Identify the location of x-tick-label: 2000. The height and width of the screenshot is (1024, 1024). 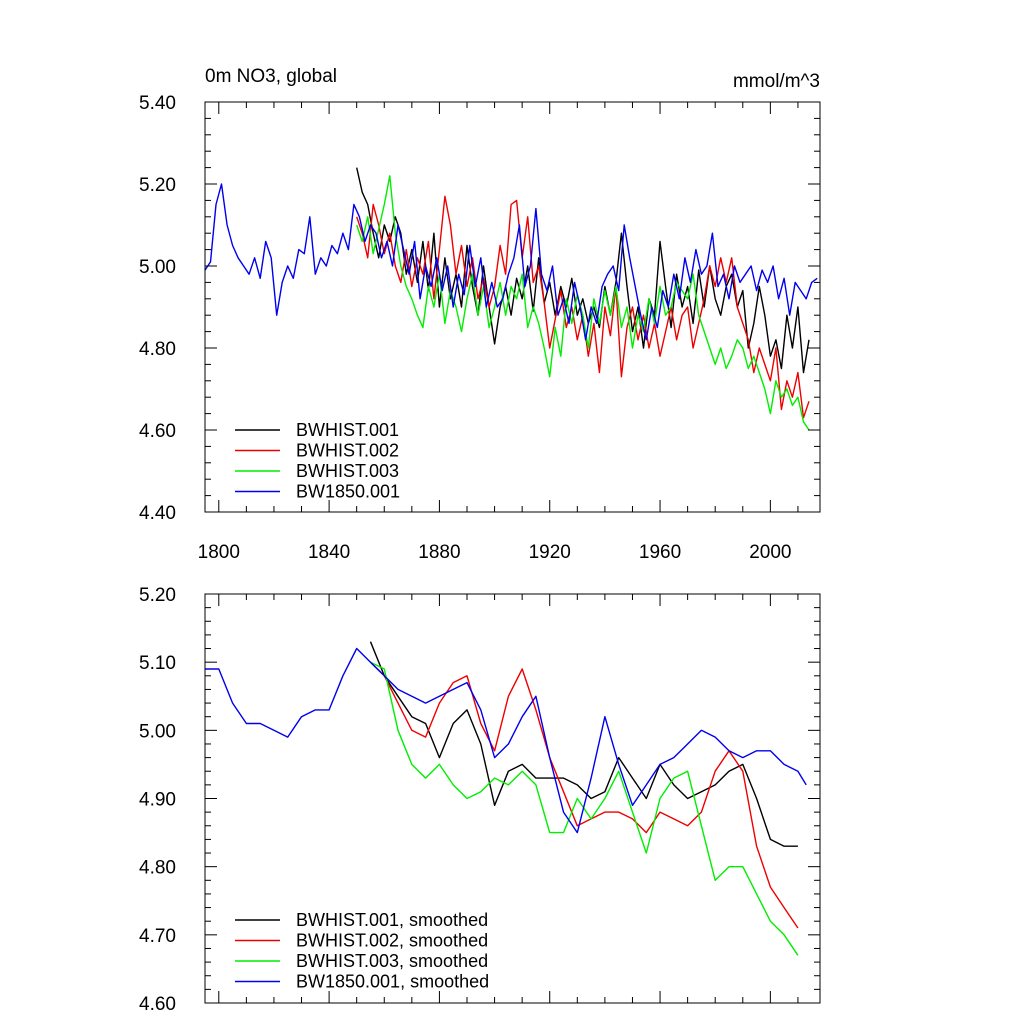
(770, 552).